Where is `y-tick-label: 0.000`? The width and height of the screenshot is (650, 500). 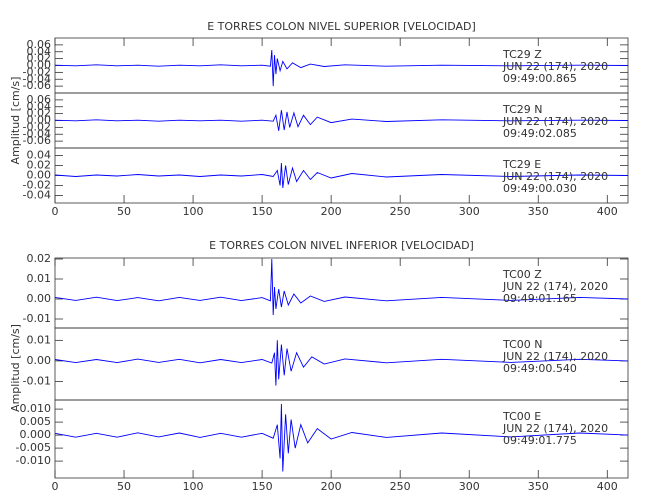
y-tick-label: 0.000 is located at coordinates (36, 434).